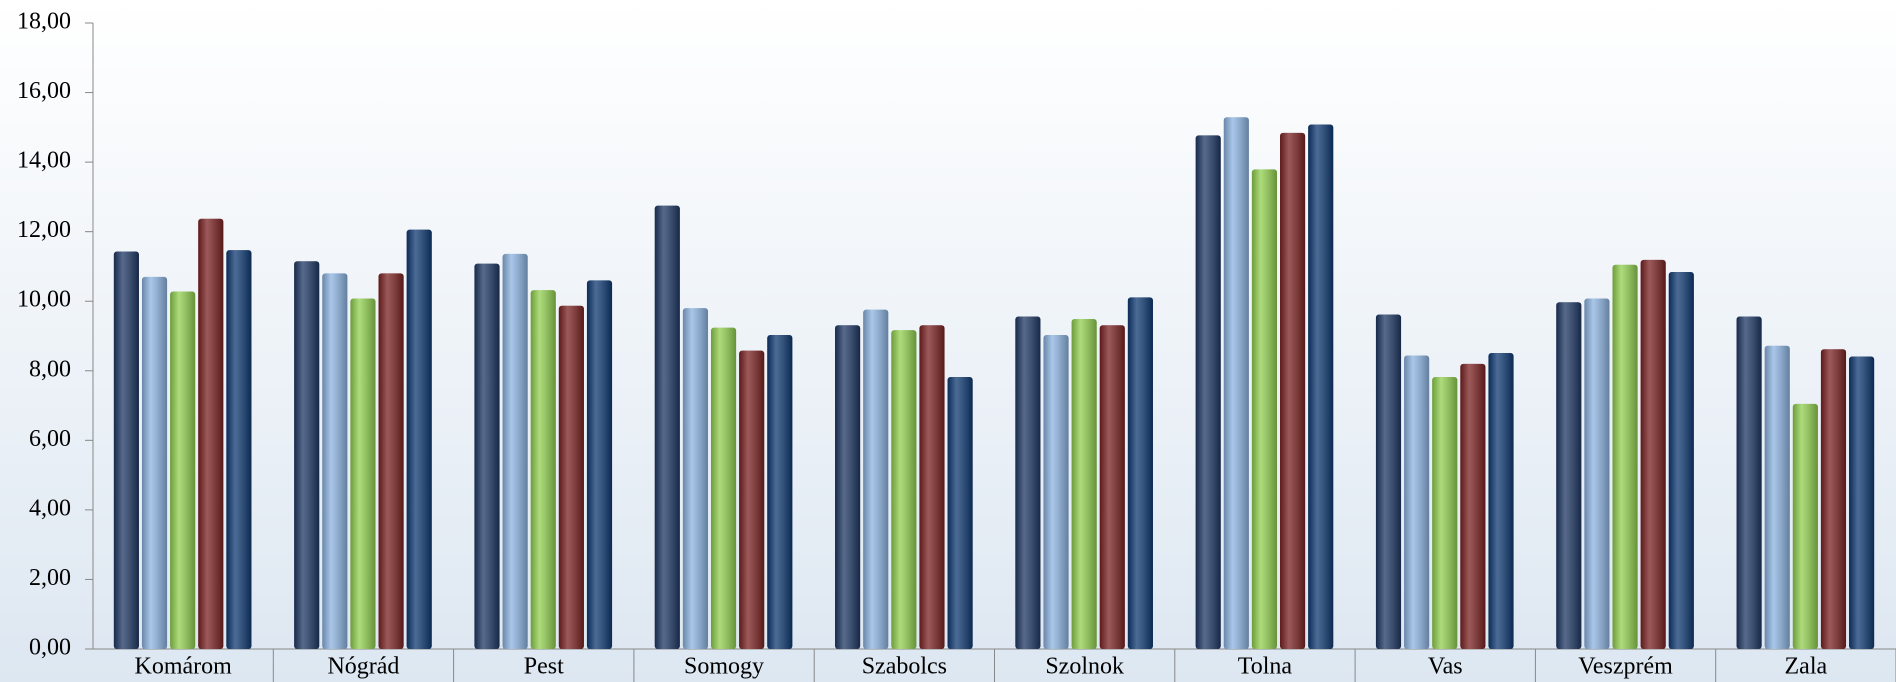  What do you see at coordinates (724, 667) in the screenshot?
I see `x-tick-label: Somogy` at bounding box center [724, 667].